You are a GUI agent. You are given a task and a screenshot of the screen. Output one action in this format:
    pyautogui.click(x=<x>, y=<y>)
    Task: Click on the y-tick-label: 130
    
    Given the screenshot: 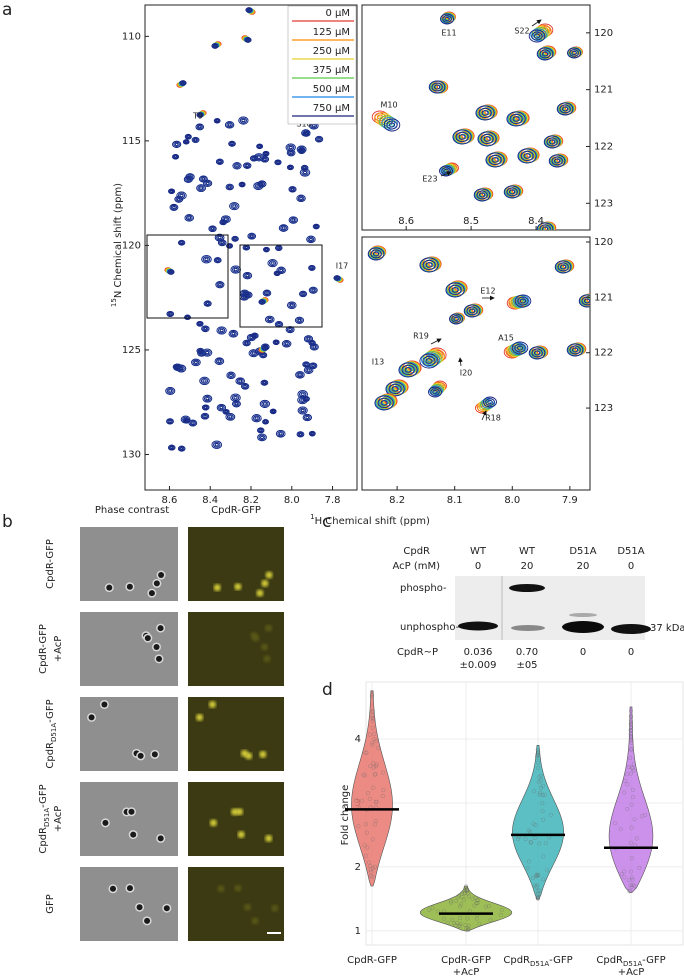 What is the action you would take?
    pyautogui.click(x=131, y=454)
    